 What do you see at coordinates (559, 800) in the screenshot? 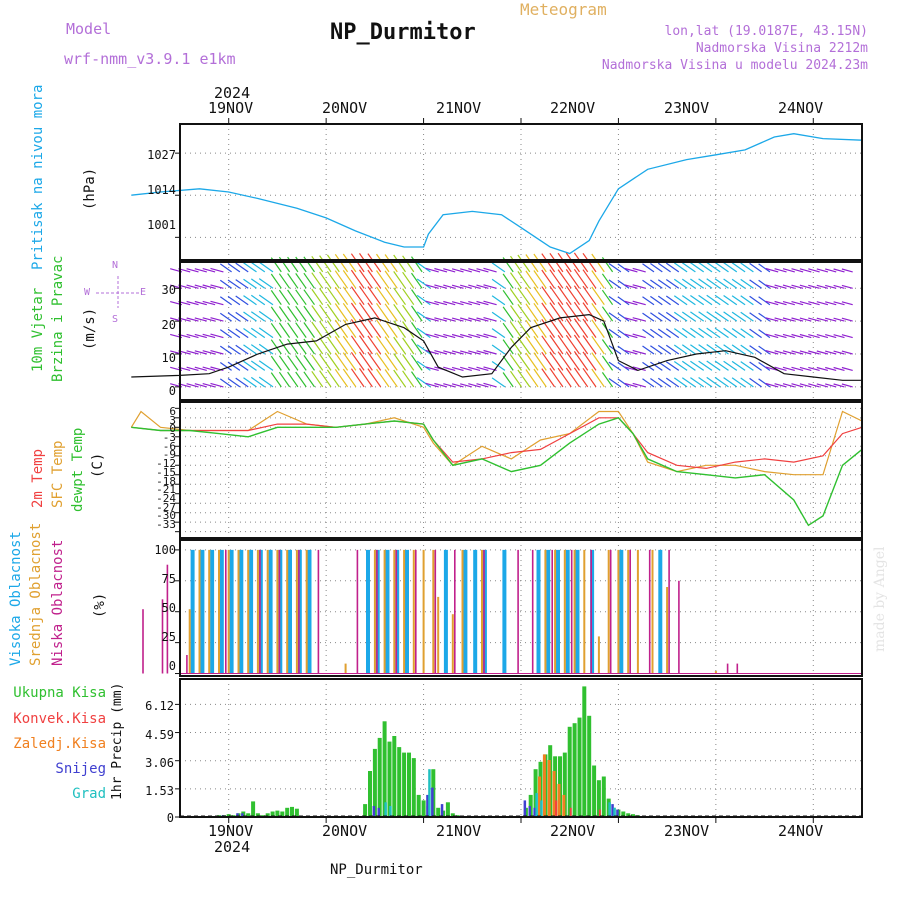
I see `frozen-precip-bar` at bounding box center [559, 800].